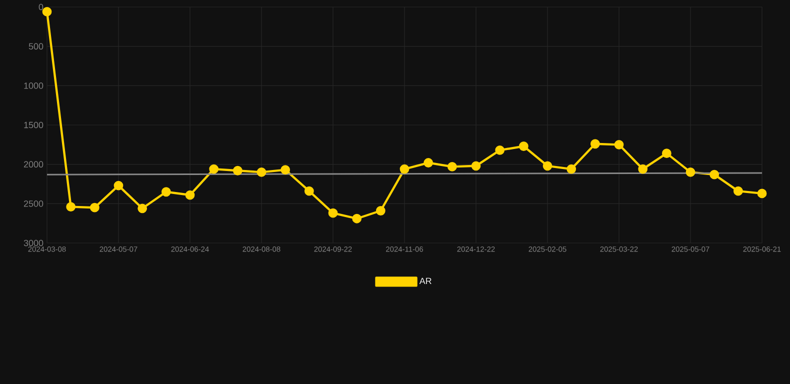 The image size is (790, 384). Describe the element at coordinates (41, 7) in the screenshot. I see `y-tick-label: 0` at that location.